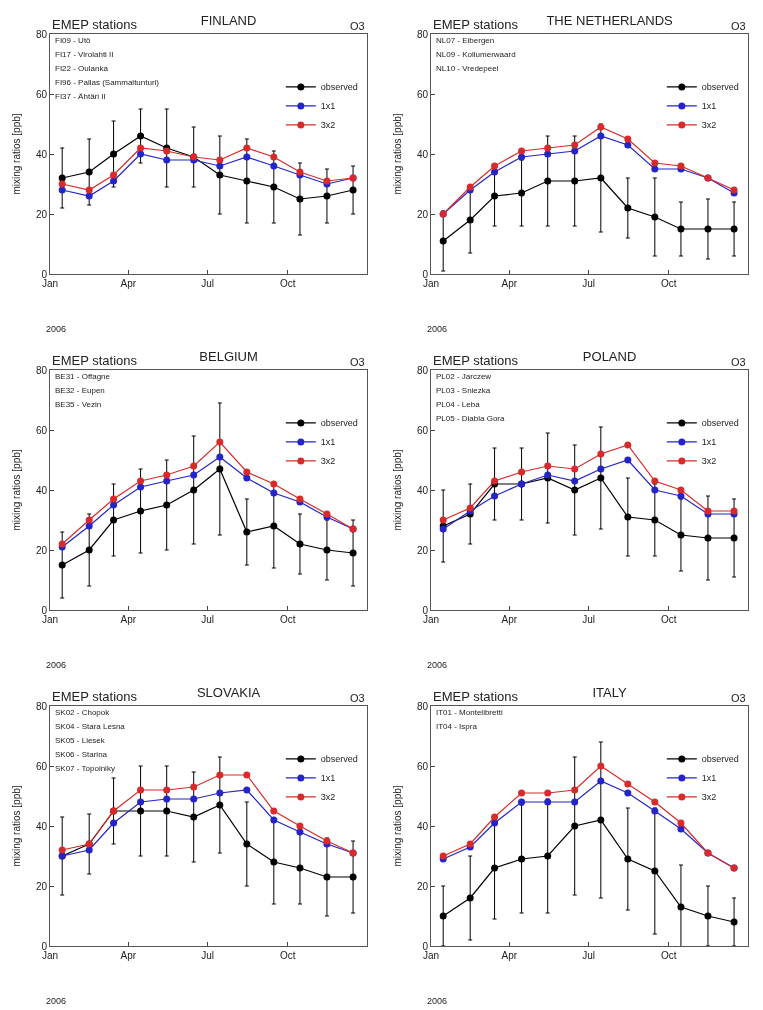 Image resolution: width=763 pixels, height=1010 pixels. I want to click on annotation: NL10 - Vredepeel, so click(467, 68).